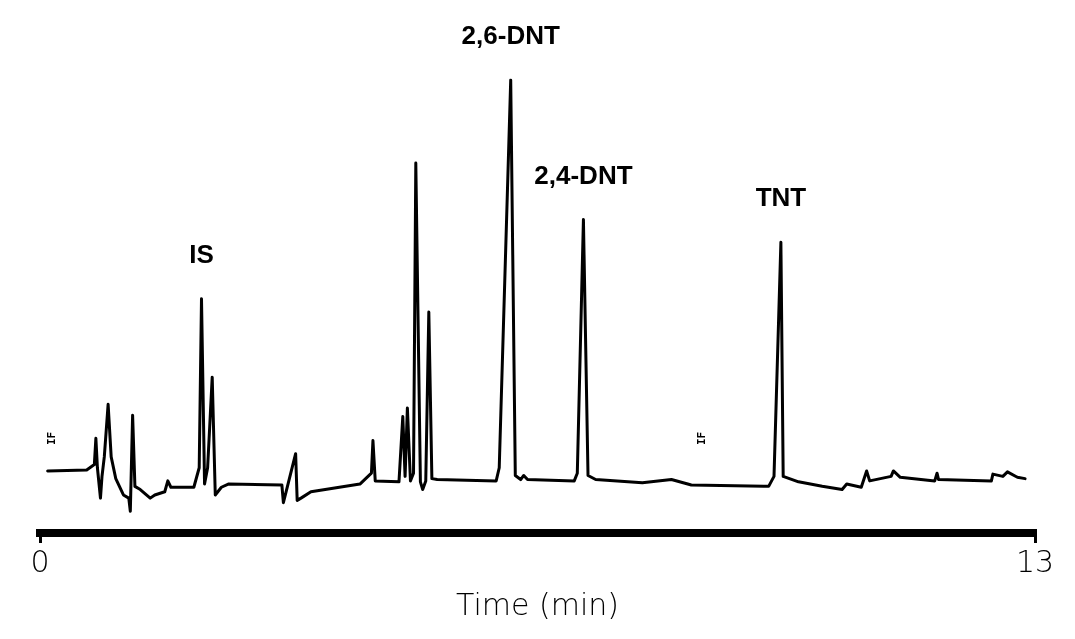  Describe the element at coordinates (40, 561) in the screenshot. I see `x-tick-label: 0` at that location.